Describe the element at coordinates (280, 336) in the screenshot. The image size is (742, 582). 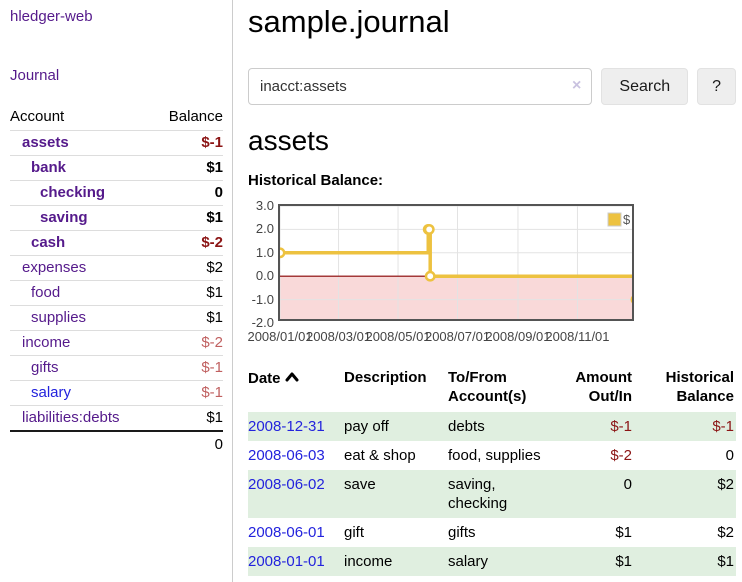
I see `x-axis-tick-label: 2008/01/01` at that location.